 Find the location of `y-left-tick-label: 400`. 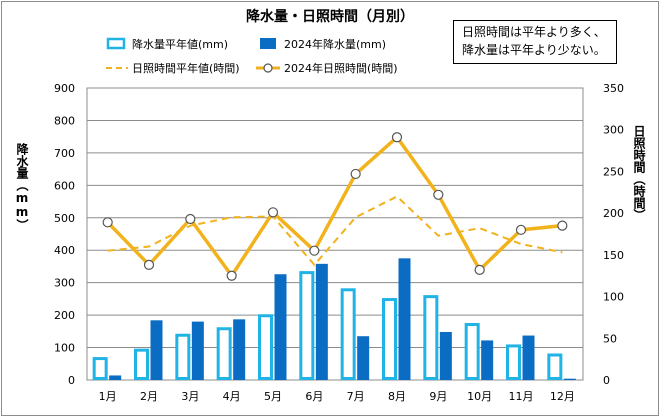

y-left-tick-label: 400 is located at coordinates (64, 250).